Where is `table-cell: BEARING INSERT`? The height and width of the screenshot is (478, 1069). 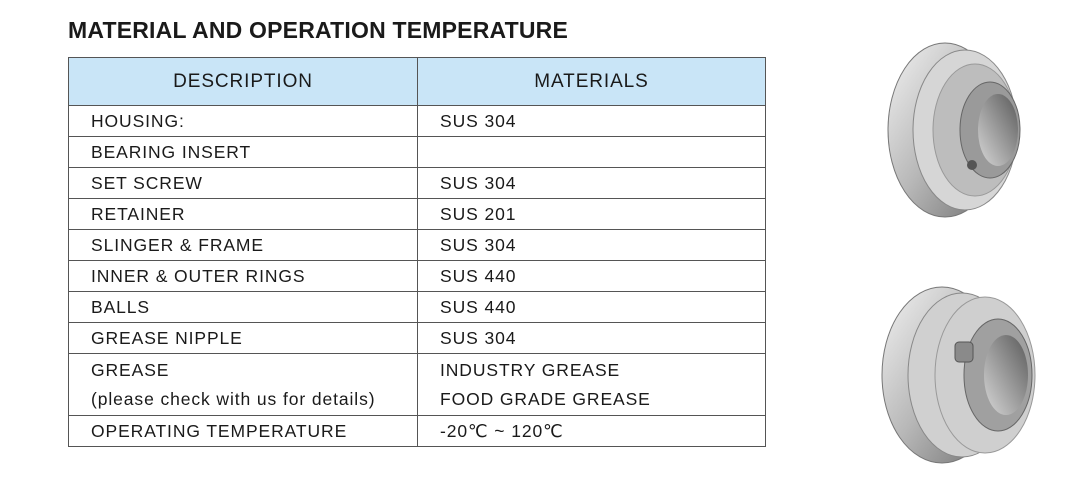 table-cell: BEARING INSERT is located at coordinates (243, 152).